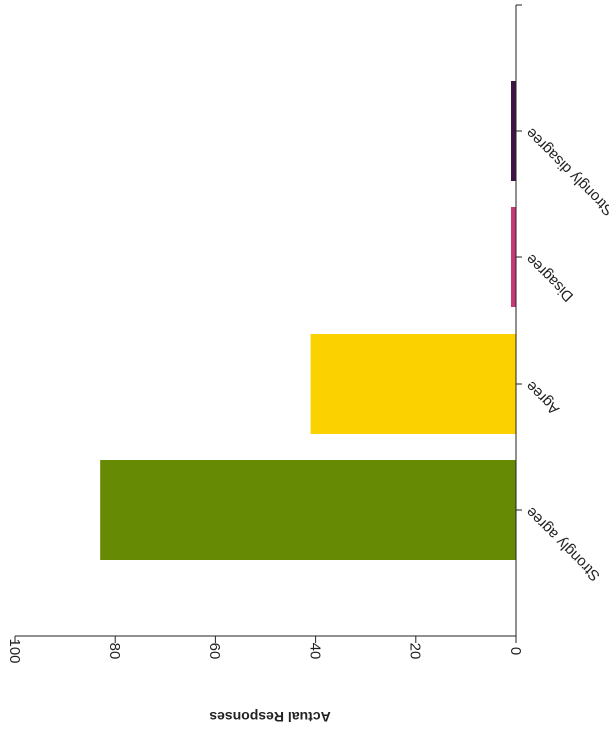  I want to click on category-label-disagree: Disagree, so click(550, 277).